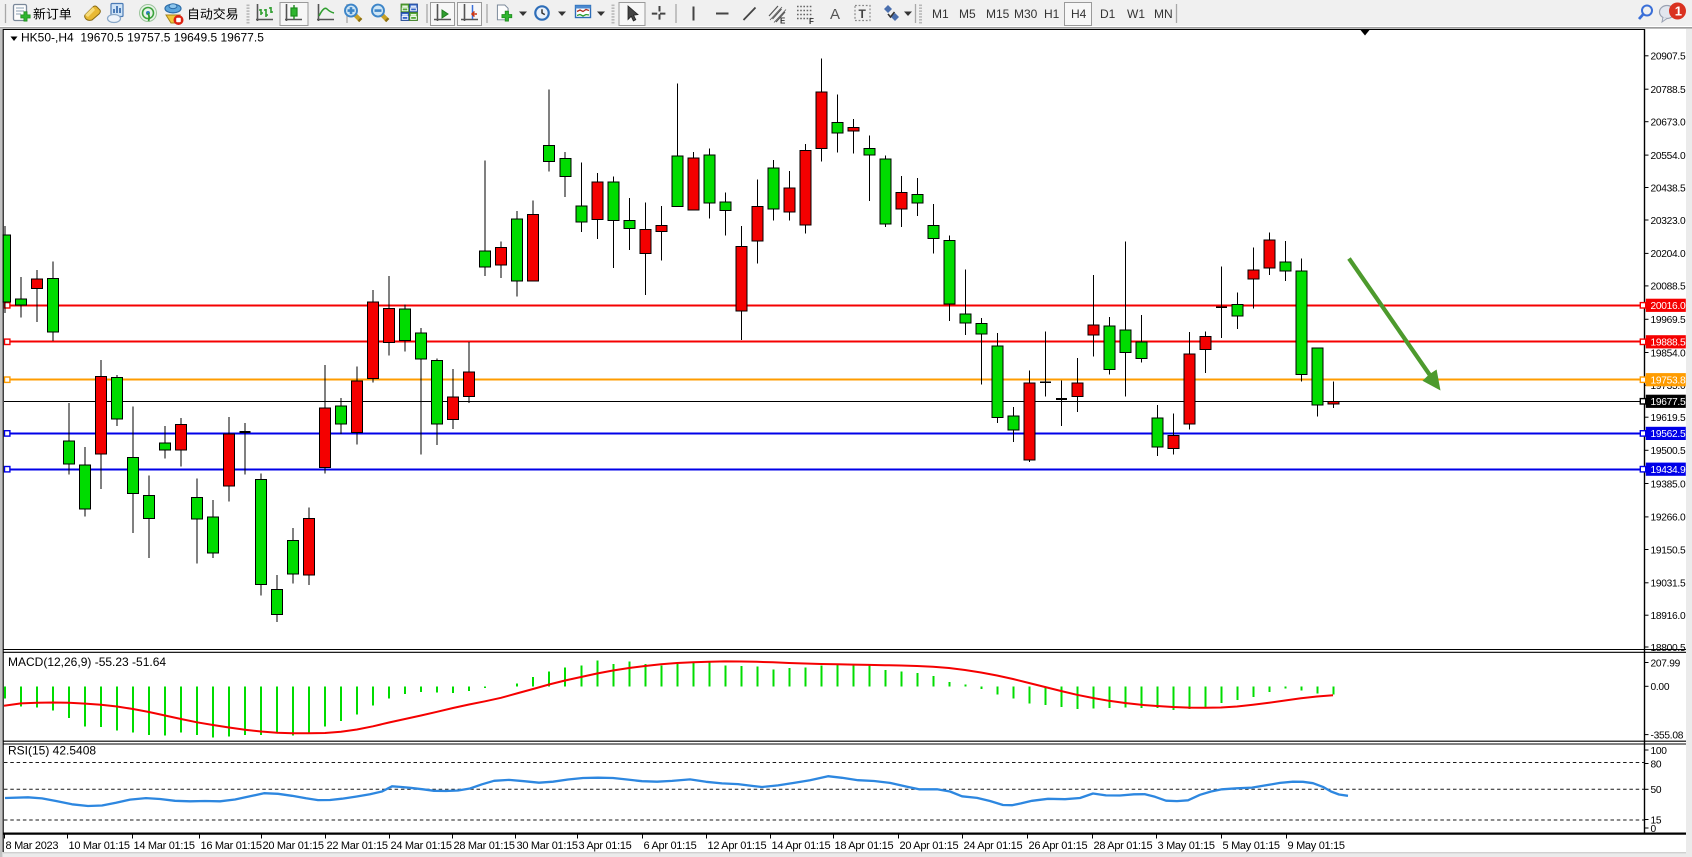 The image size is (1692, 857). I want to click on svg-text: 3 Apr 01:15, so click(605, 846).